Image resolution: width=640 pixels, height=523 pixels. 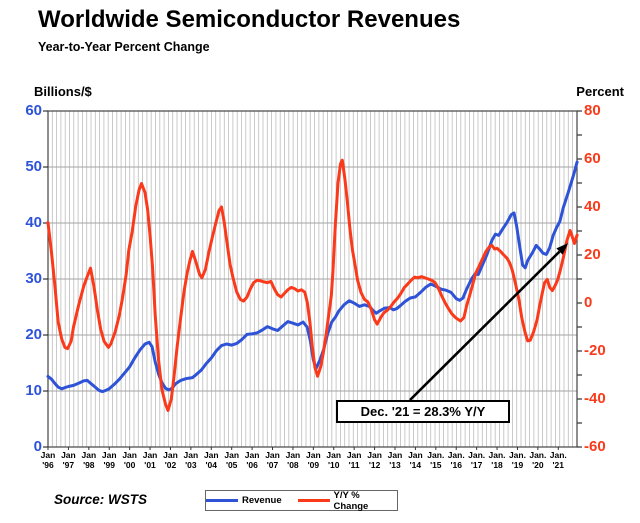 I want to click on annotation-callout: Dec. '21 = 28.3% Y/Y, so click(x=423, y=411).